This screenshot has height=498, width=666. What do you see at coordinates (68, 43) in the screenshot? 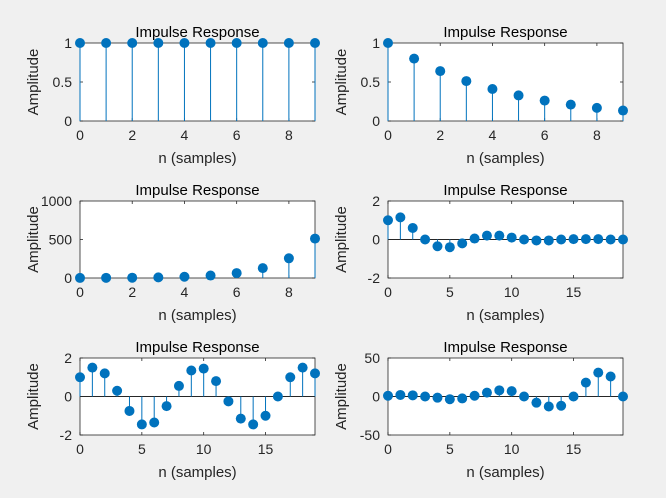
I see `y-tick-label: 1` at bounding box center [68, 43].